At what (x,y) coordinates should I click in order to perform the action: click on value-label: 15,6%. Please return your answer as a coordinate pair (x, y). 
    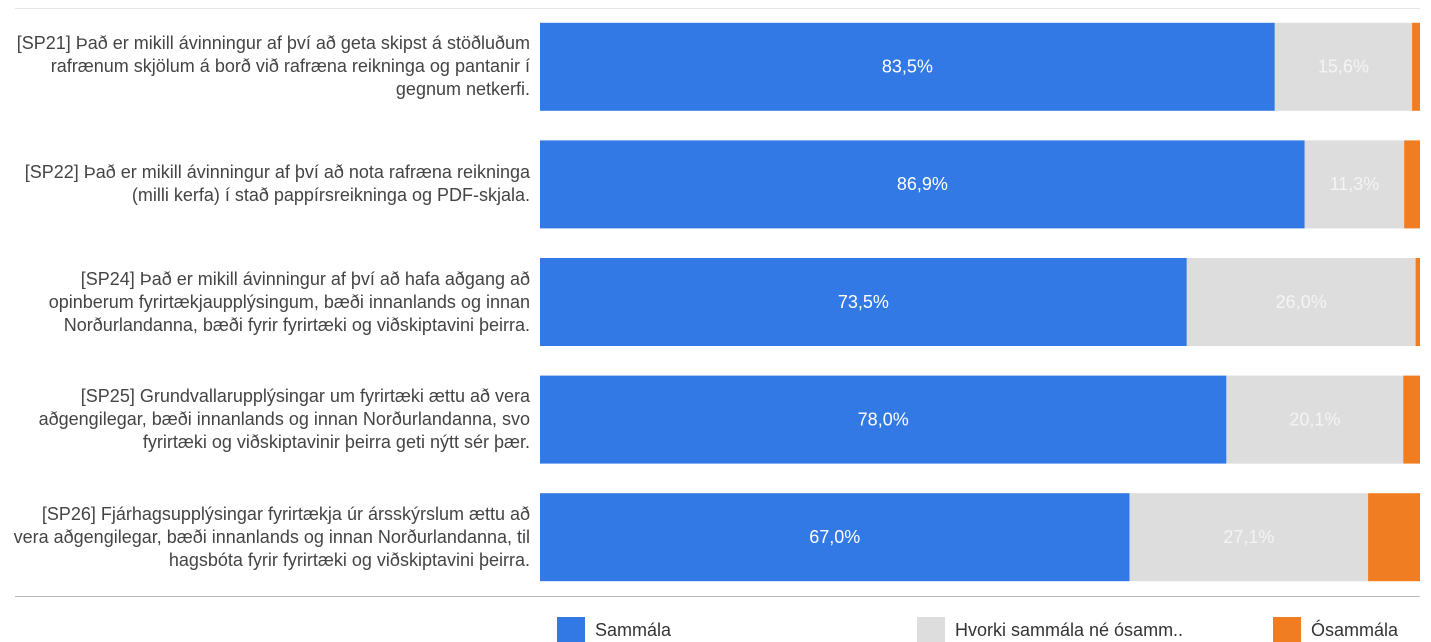
    Looking at the image, I should click on (1343, 67).